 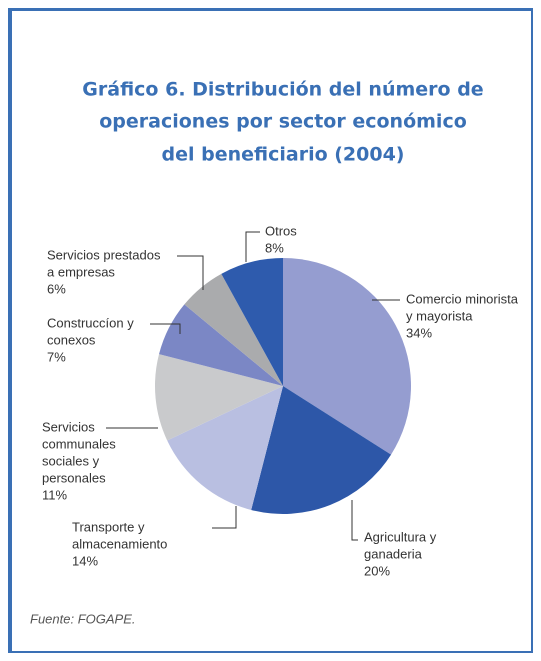 What do you see at coordinates (400, 536) in the screenshot?
I see `slice-label: Agricultura y` at bounding box center [400, 536].